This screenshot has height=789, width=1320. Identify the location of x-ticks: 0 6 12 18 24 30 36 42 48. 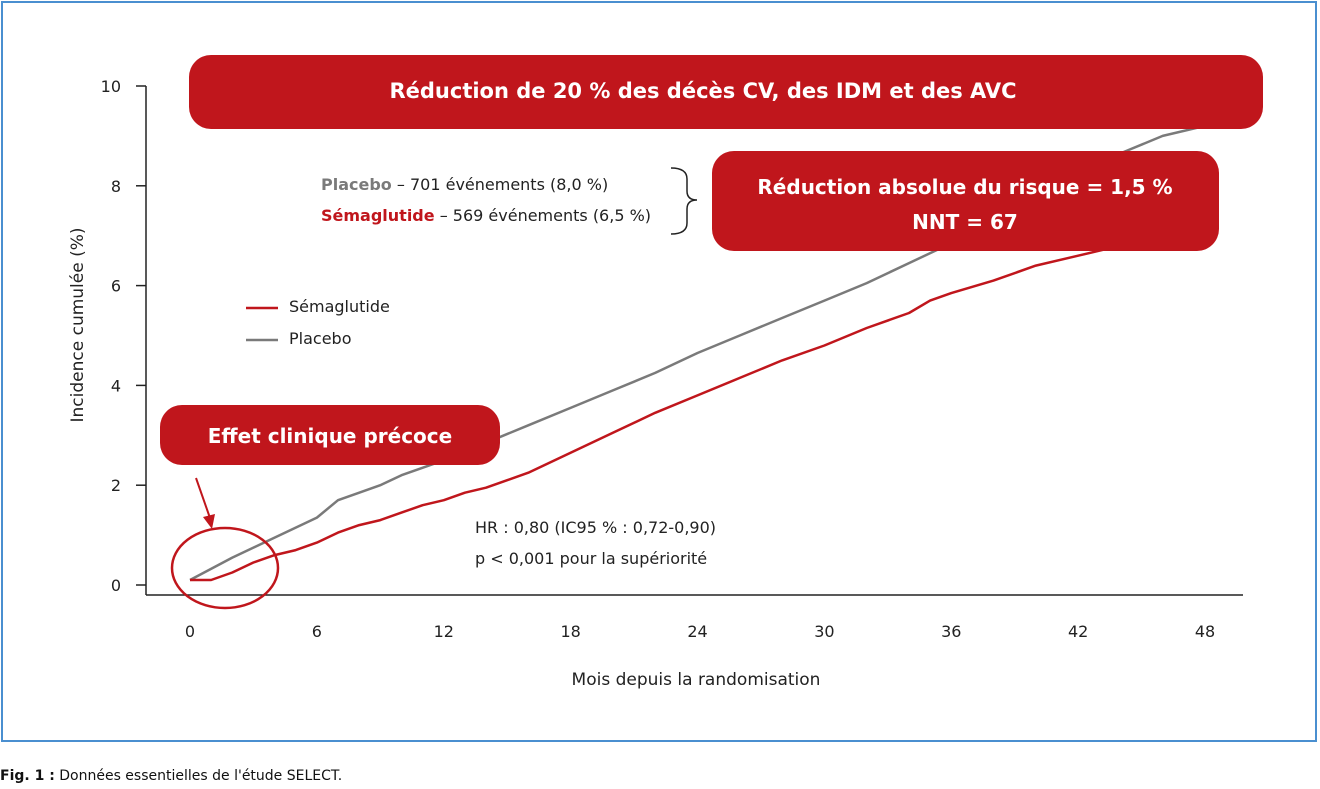
(700, 631).